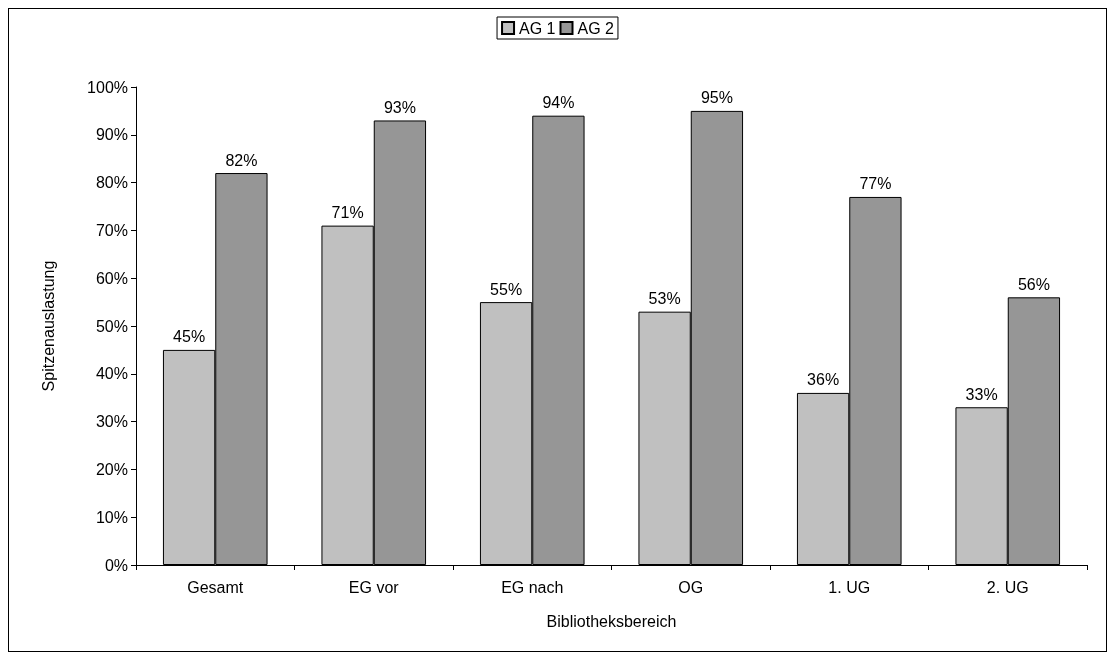 The width and height of the screenshot is (1117, 662). What do you see at coordinates (374, 587) in the screenshot?
I see `x-tick-label: EG vor` at bounding box center [374, 587].